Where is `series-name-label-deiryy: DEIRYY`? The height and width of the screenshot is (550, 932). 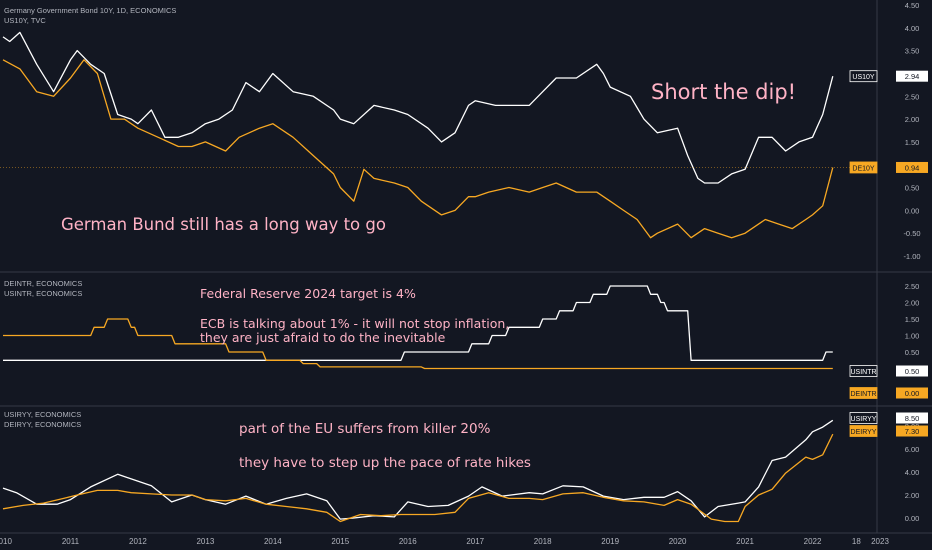 series-name-label-deiryy: DEIRYY is located at coordinates (864, 432).